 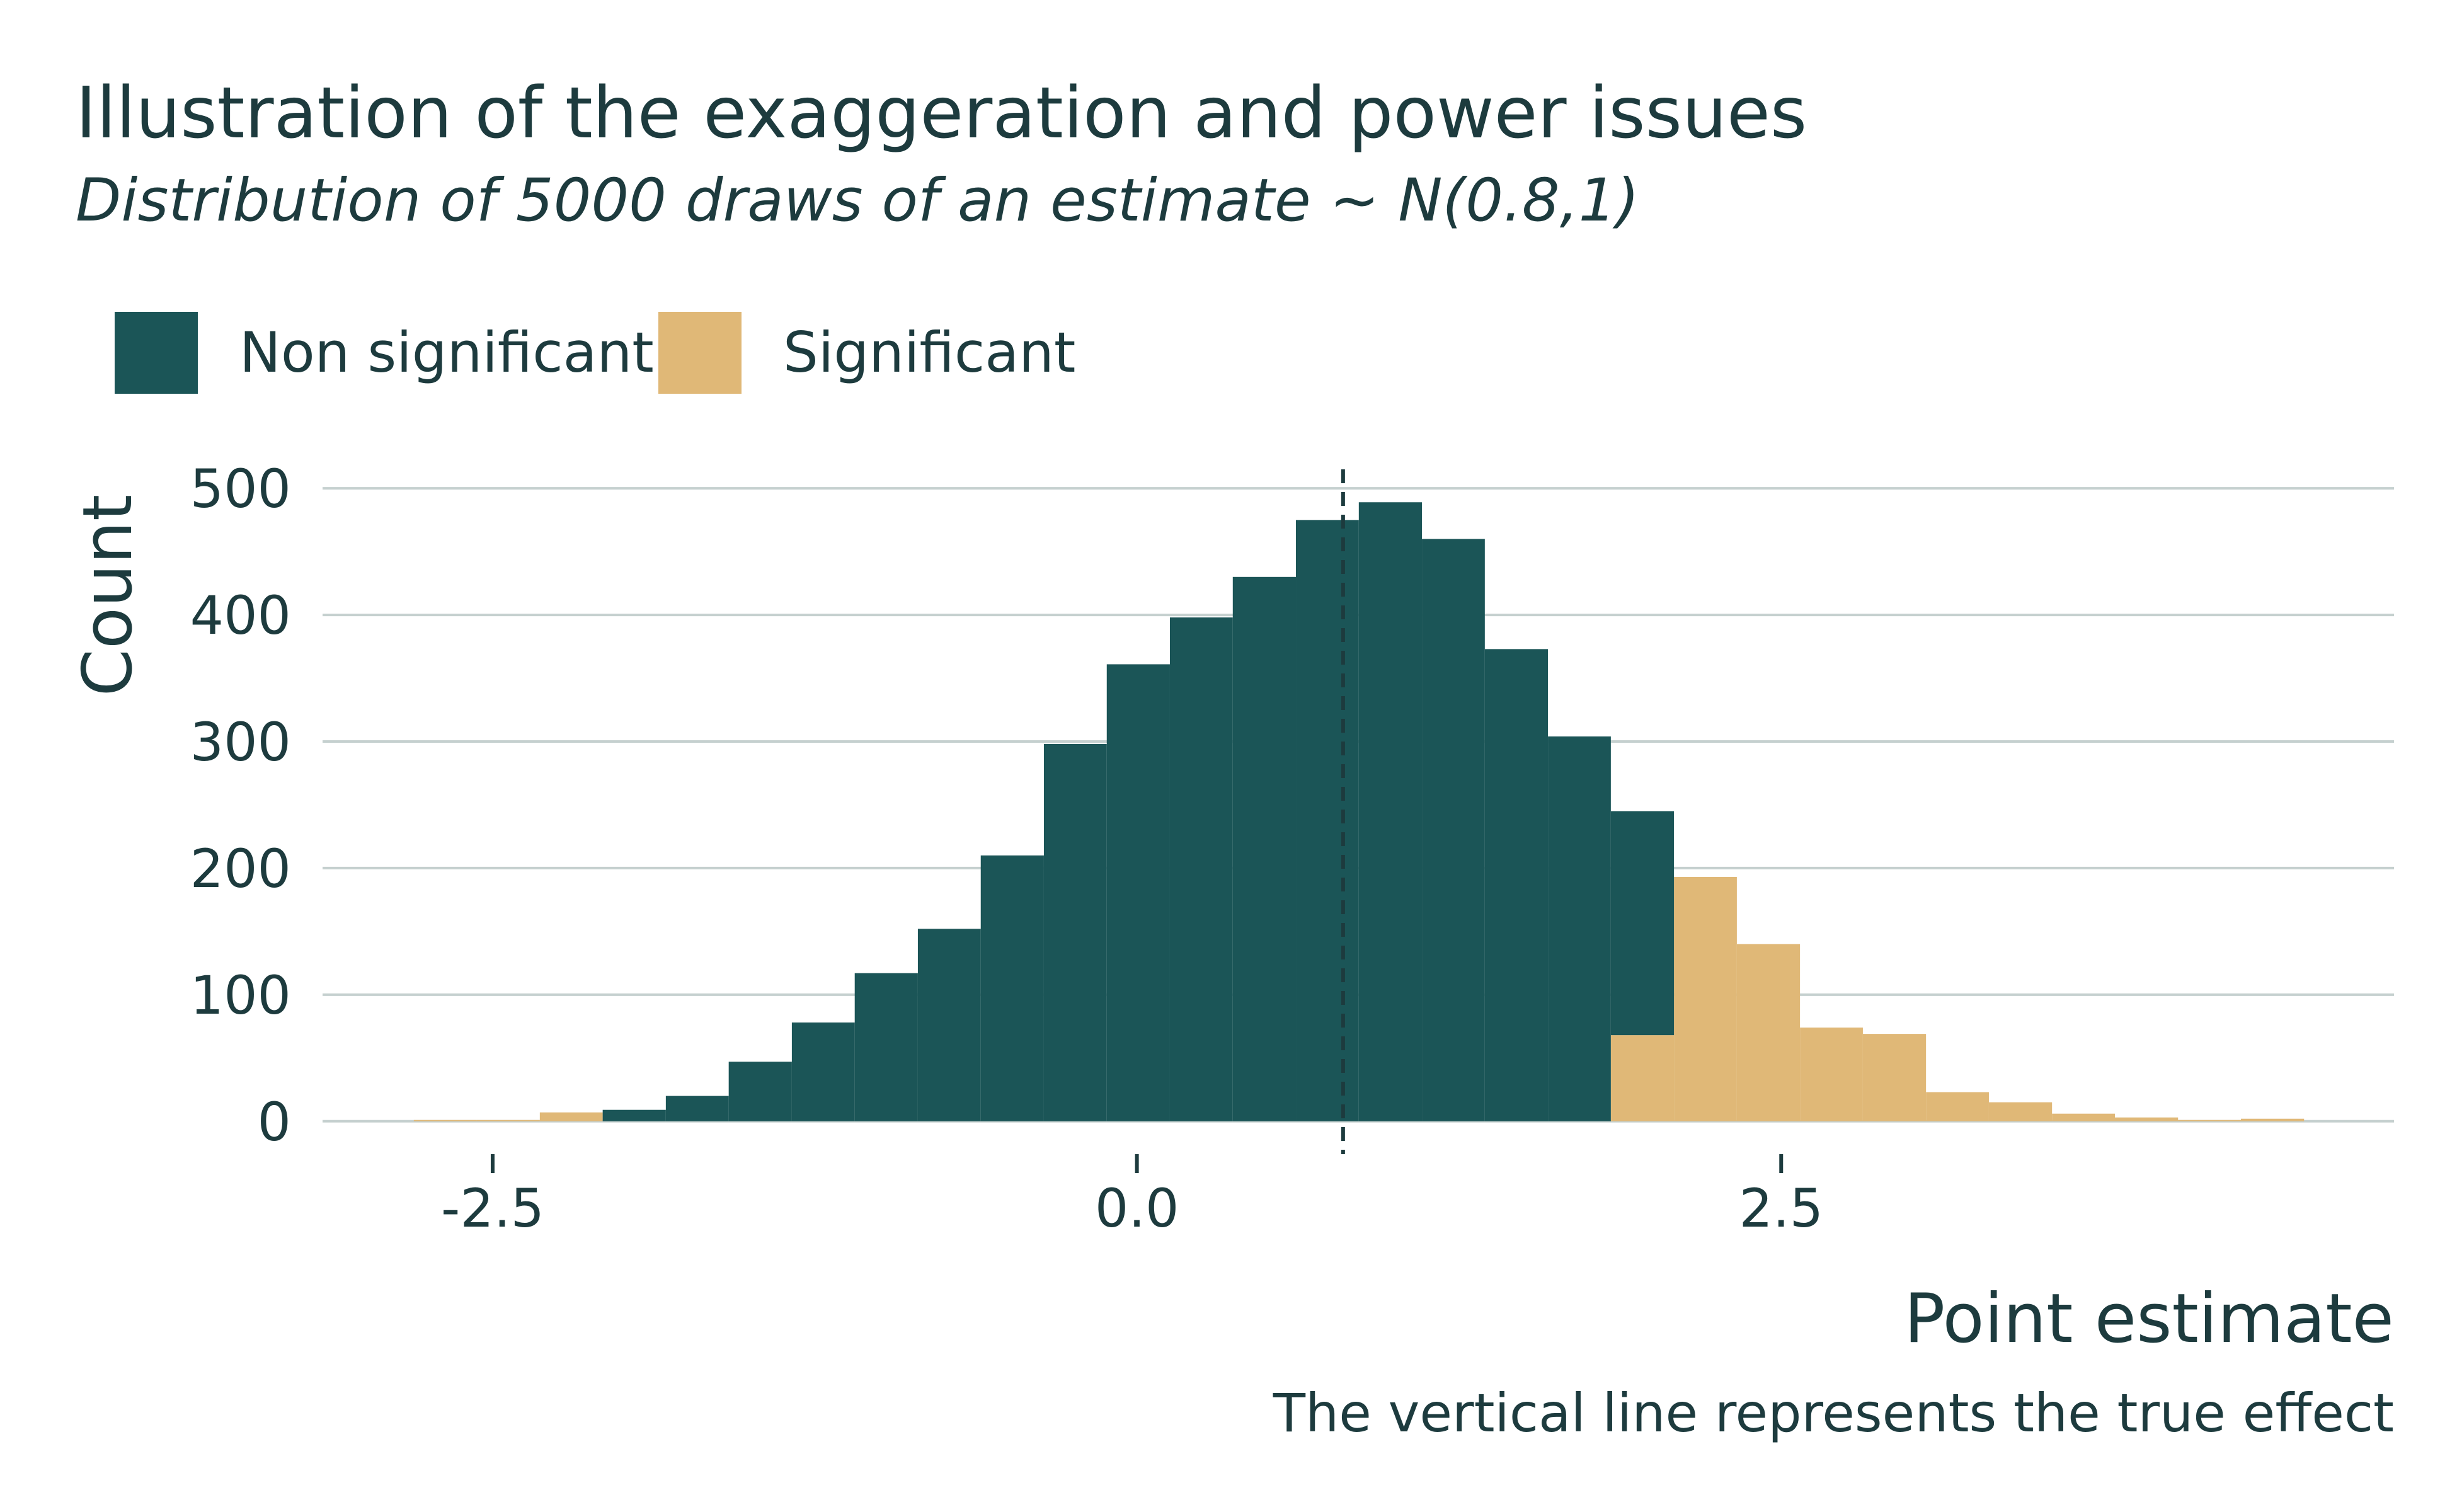 What do you see at coordinates (240, 995) in the screenshot?
I see `y-tick-label: 100` at bounding box center [240, 995].